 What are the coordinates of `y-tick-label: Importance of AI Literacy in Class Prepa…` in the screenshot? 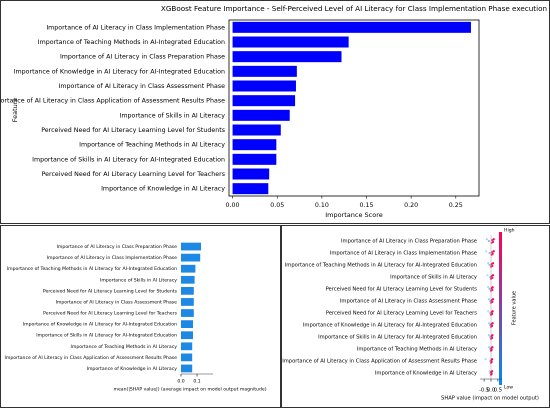 It's located at (142, 57).